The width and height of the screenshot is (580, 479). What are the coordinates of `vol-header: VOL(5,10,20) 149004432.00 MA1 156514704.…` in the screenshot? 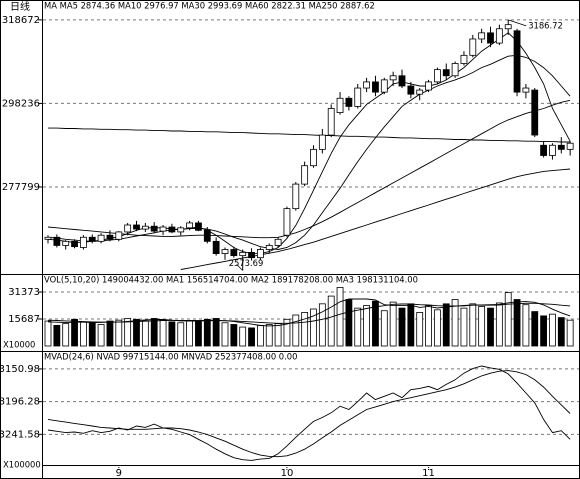 It's located at (231, 280).